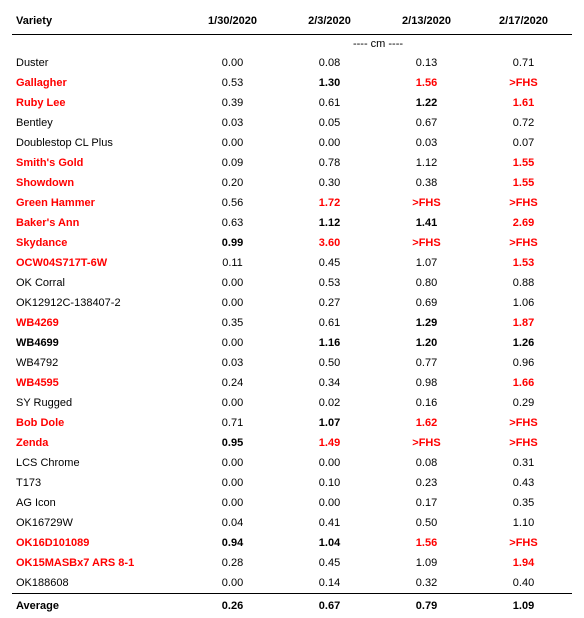 The height and width of the screenshot is (618, 584). I want to click on value-cell: 0.50, so click(426, 523).